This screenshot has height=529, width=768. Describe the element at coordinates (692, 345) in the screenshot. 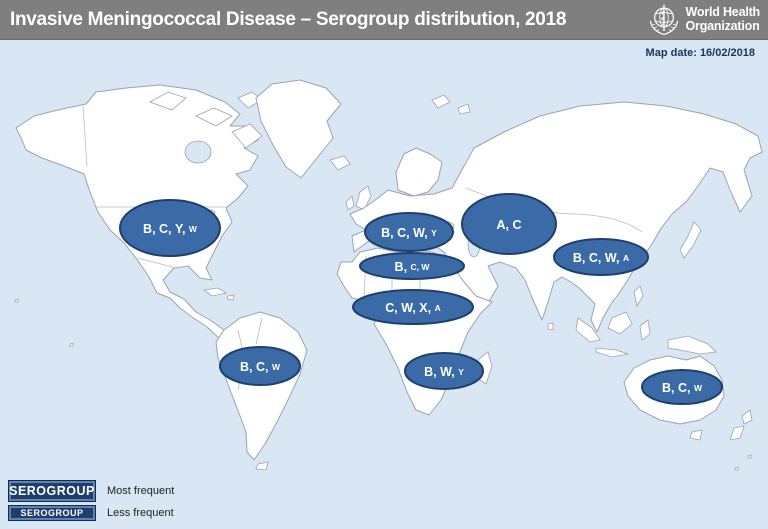

I see `new-guinea` at that location.